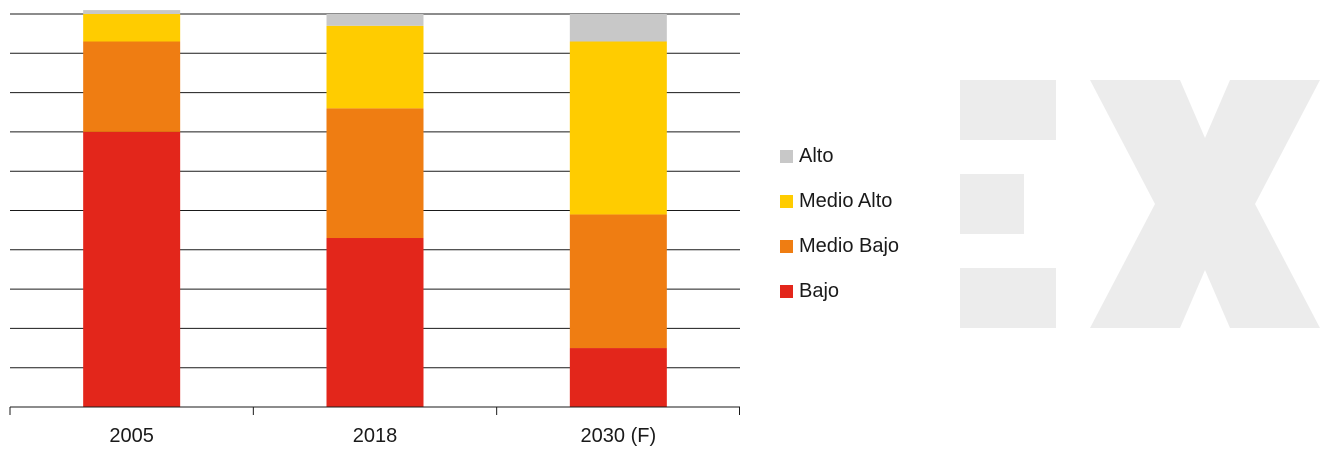 This screenshot has height=454, width=1329. Describe the element at coordinates (816, 156) in the screenshot. I see `legend-label: Alto` at that location.